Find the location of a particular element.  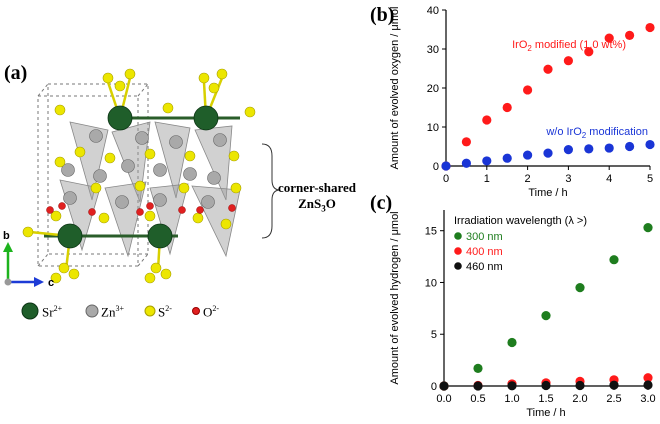

legend-zn-label: Zn3+ is located at coordinates (112, 312).